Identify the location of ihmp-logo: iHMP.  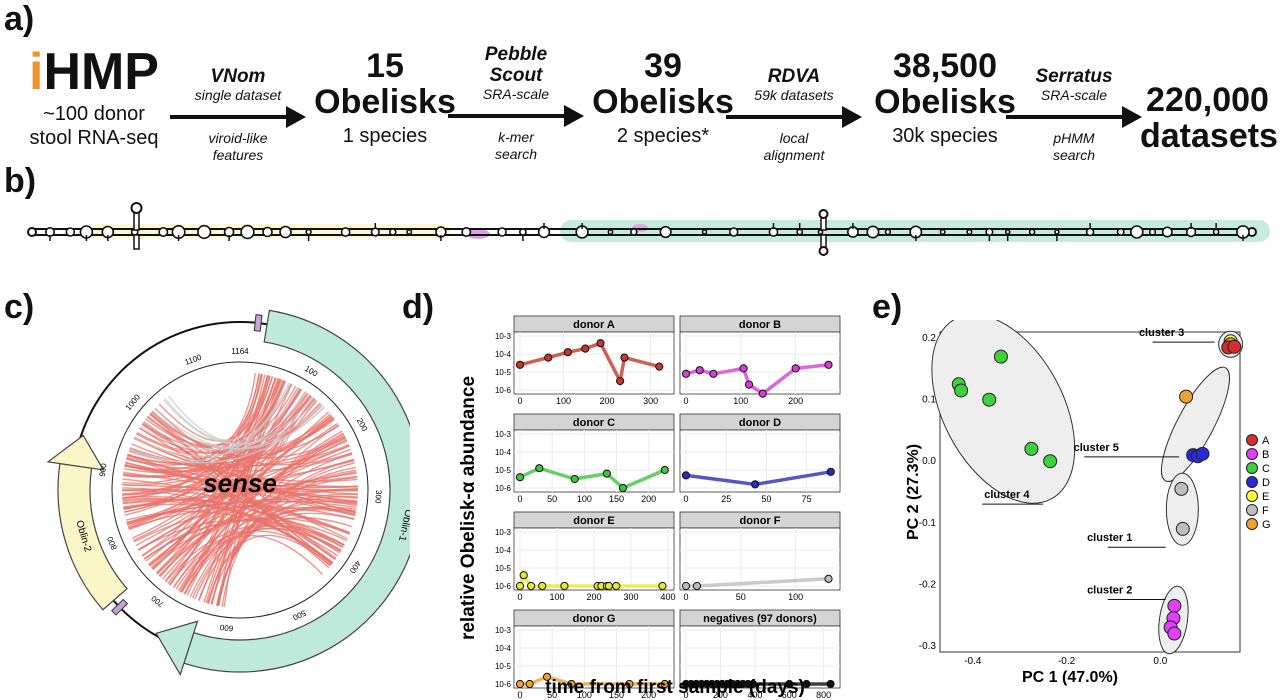
(93, 72).